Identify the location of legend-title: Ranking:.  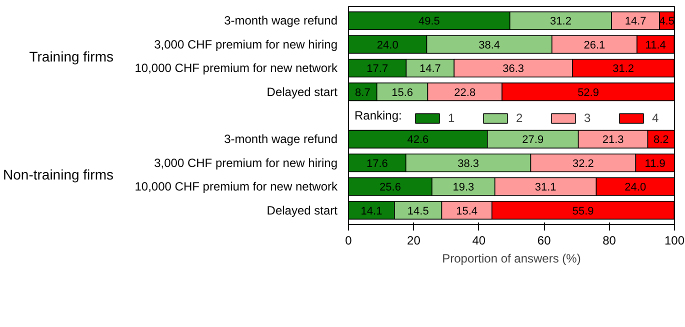
(378, 115).